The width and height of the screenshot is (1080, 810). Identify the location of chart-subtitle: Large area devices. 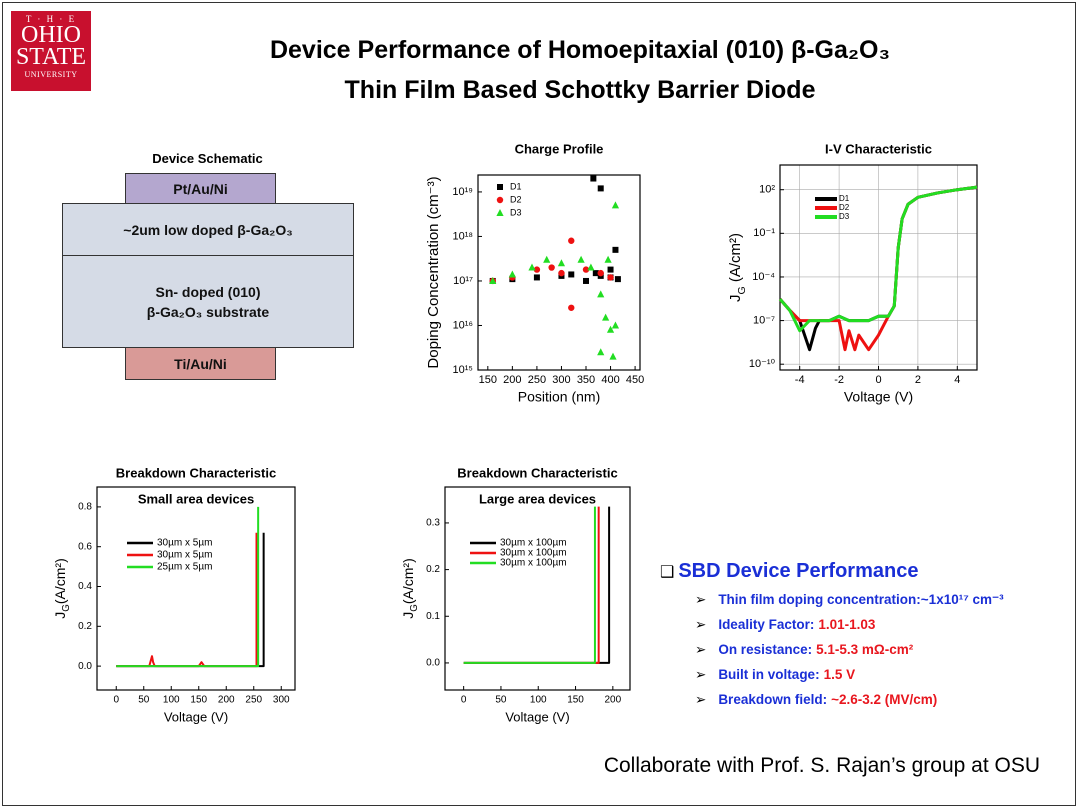
(537, 498).